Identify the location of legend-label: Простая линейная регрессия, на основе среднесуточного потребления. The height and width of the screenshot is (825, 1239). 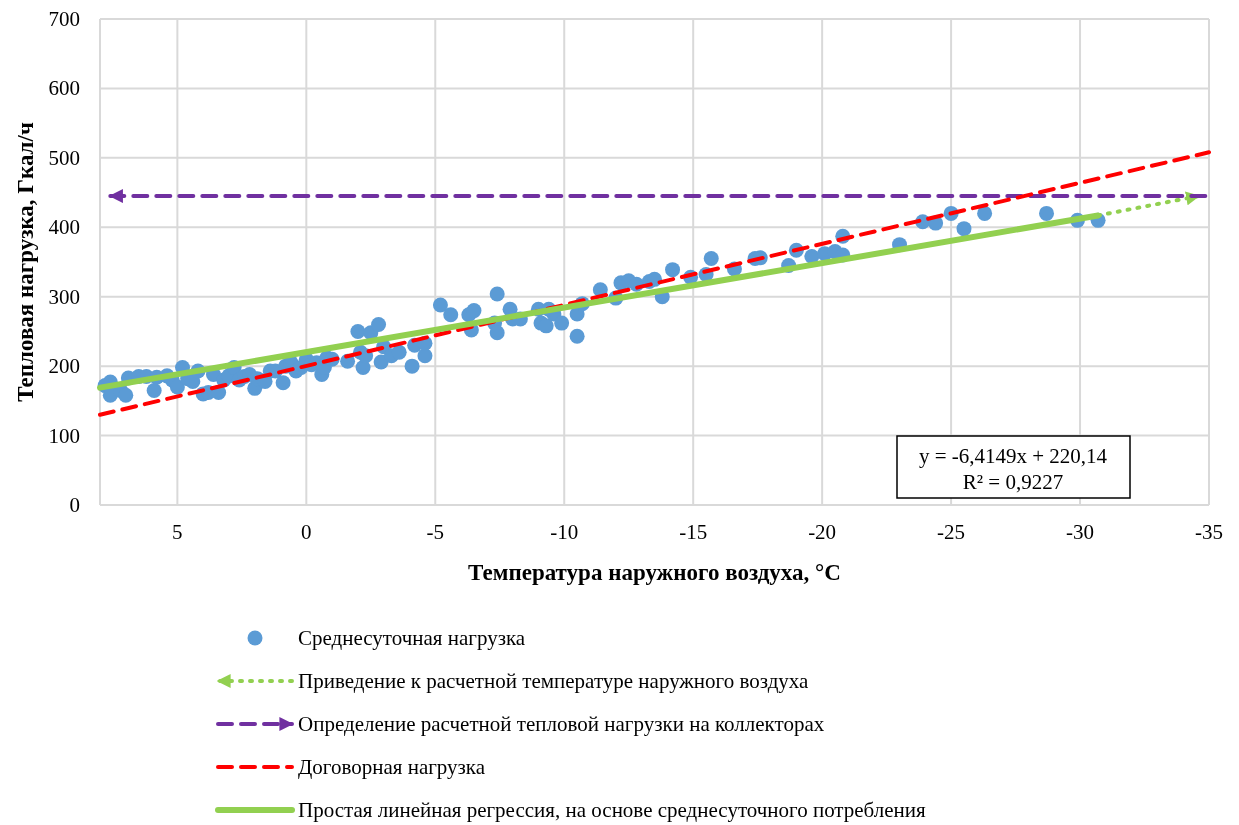
(612, 810).